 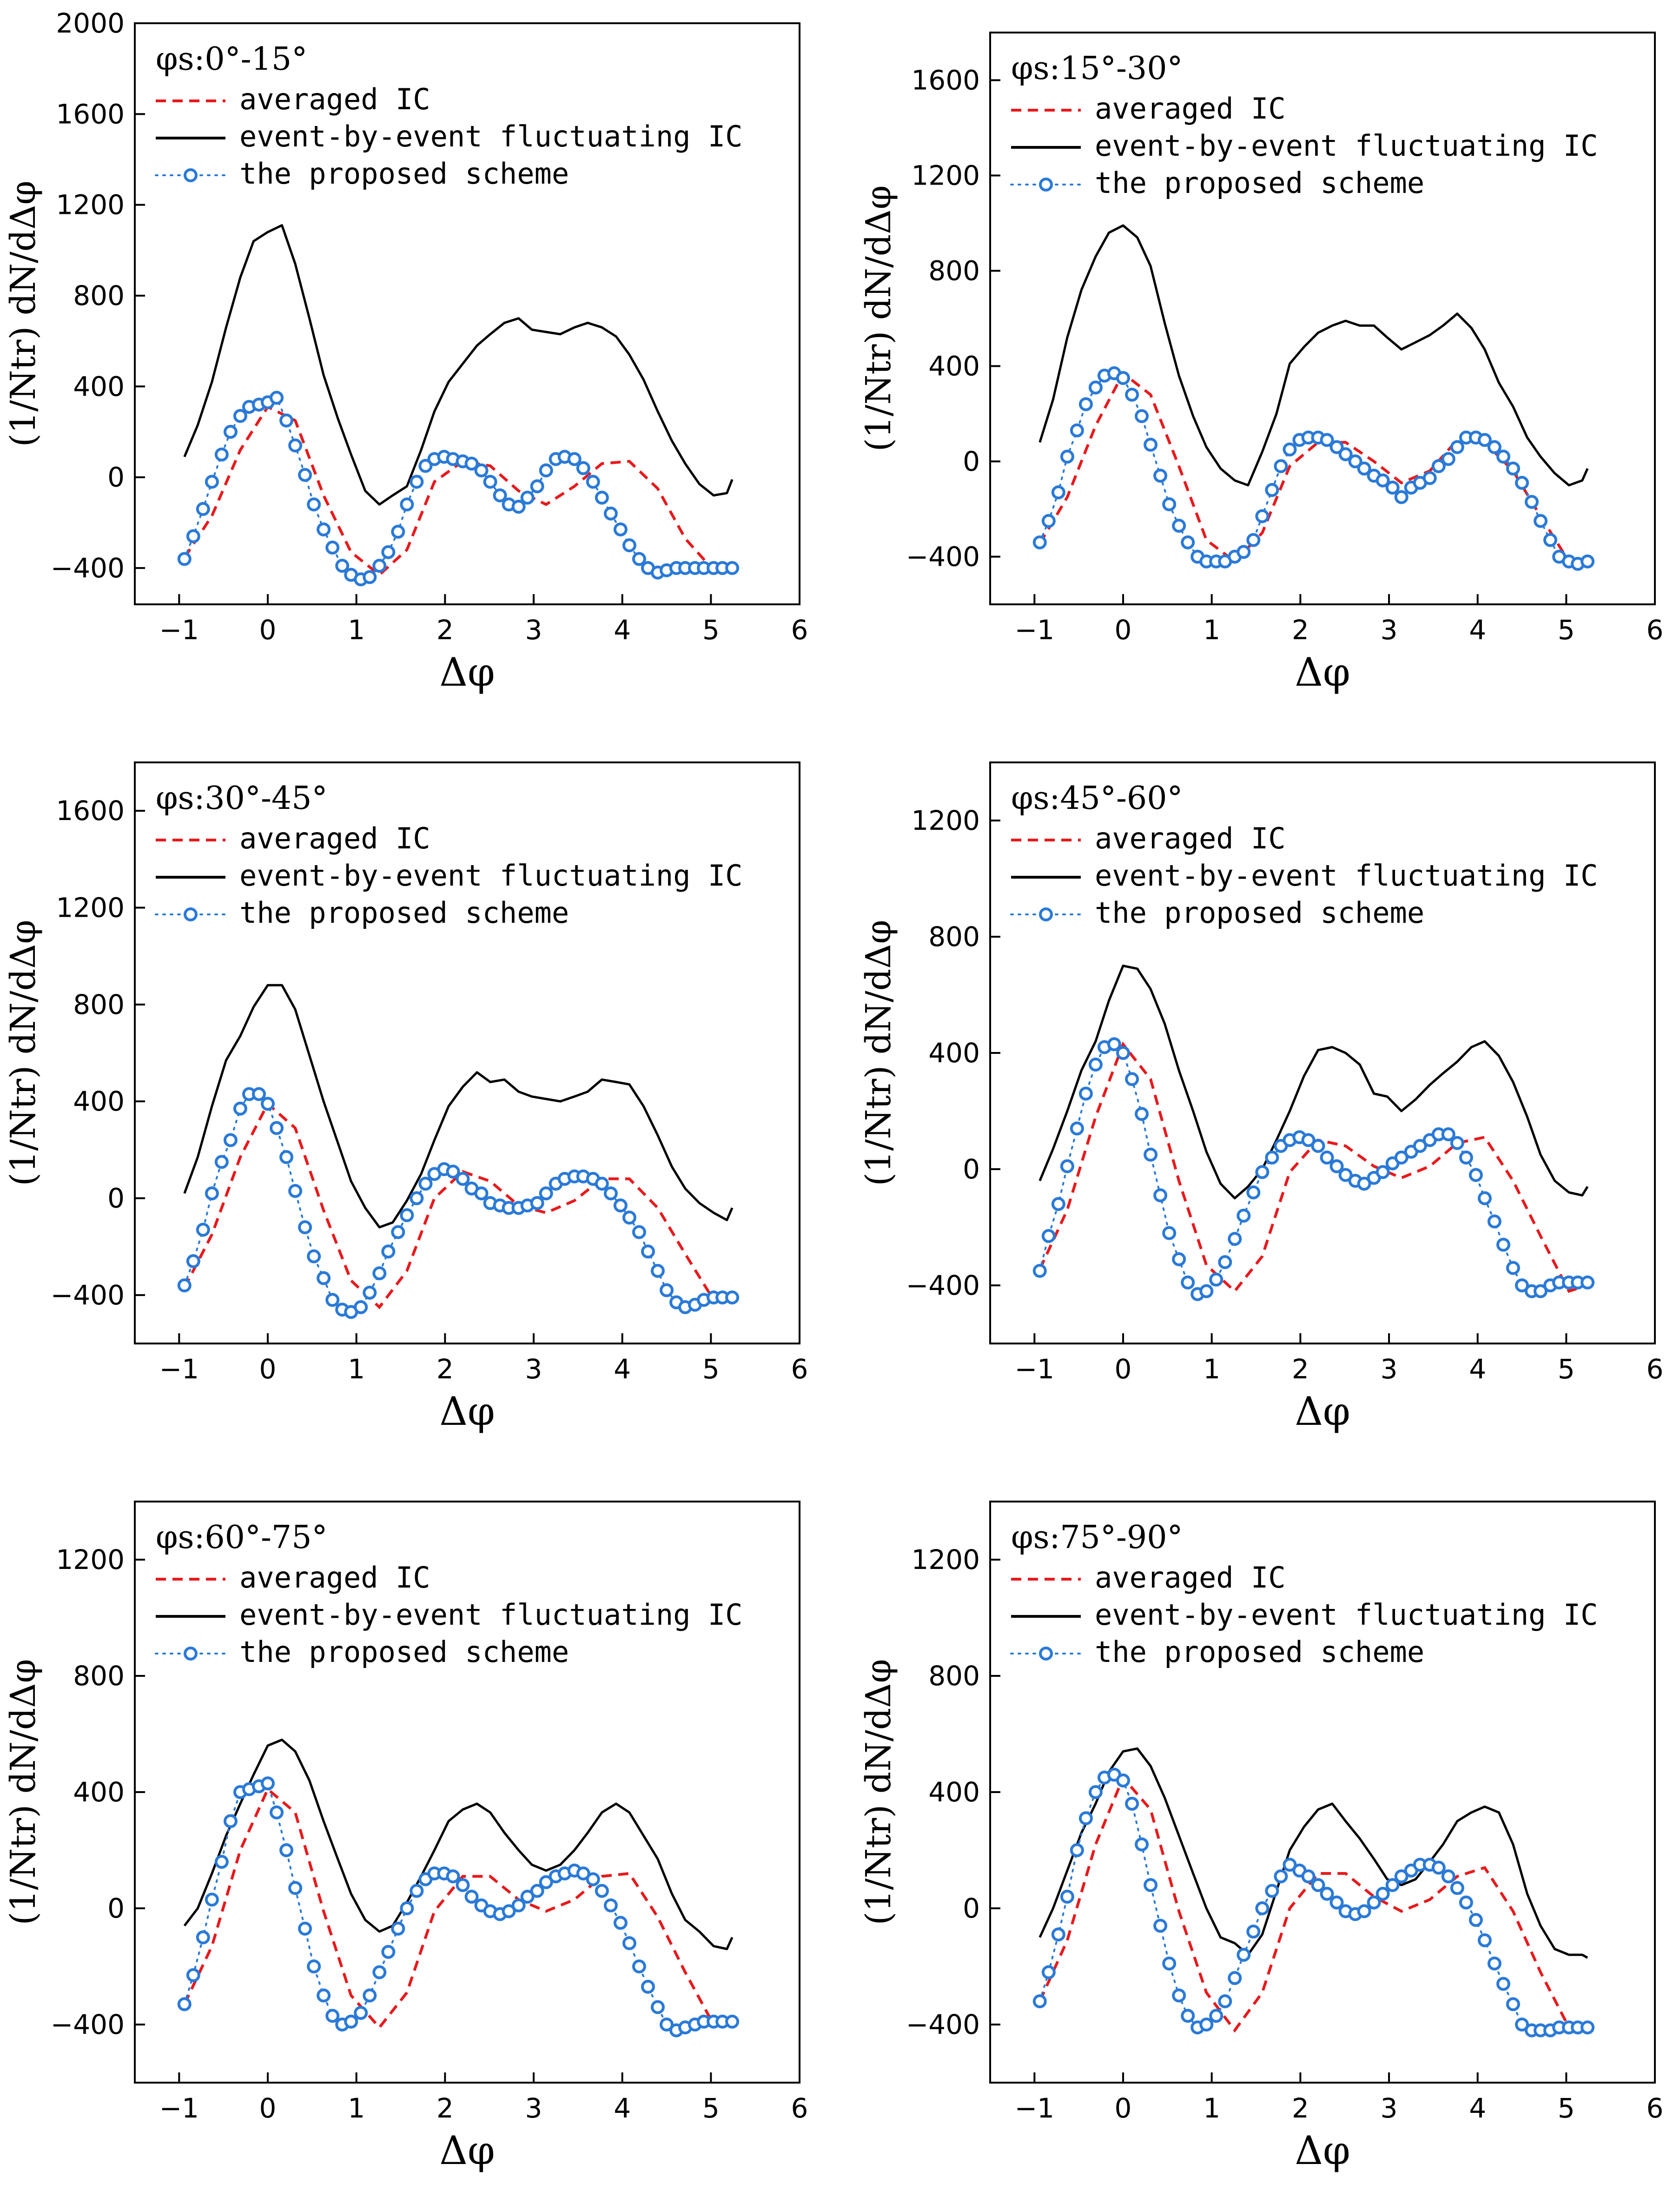 I want to click on panel-title: φs:0°-15°, so click(x=231, y=59).